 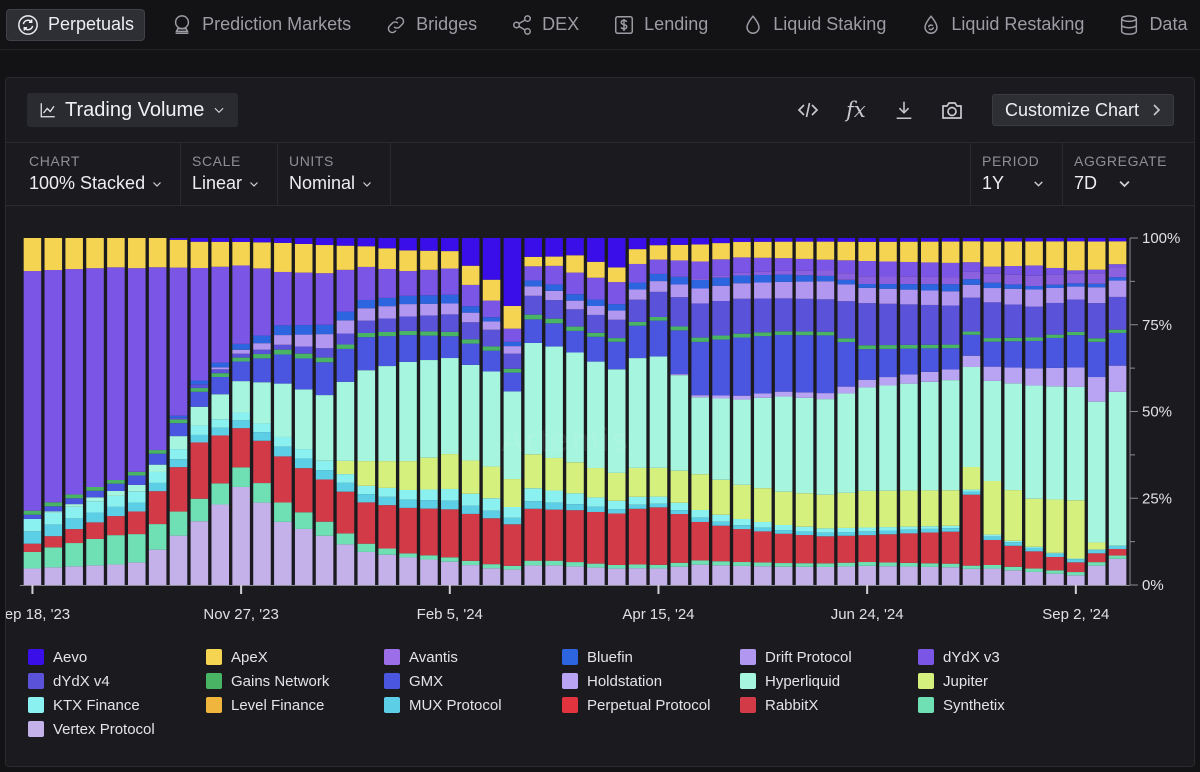 I want to click on nav-item-liquid-staking: Liquid Staking, so click(x=814, y=25).